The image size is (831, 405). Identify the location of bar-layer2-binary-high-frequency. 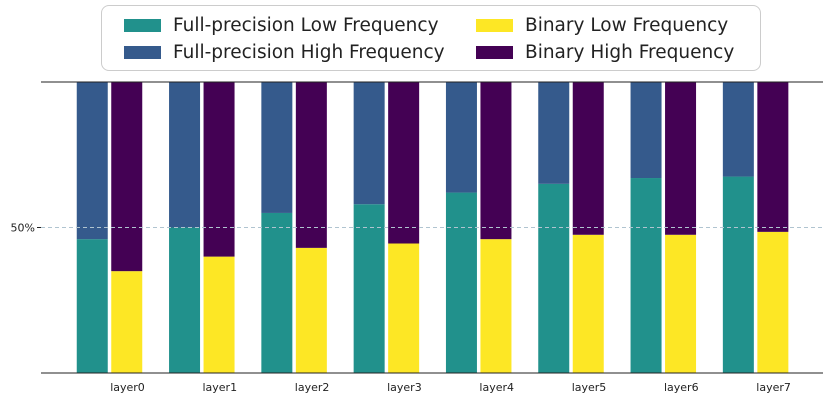
(311, 165).